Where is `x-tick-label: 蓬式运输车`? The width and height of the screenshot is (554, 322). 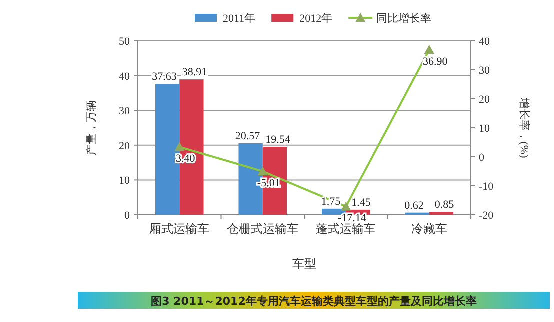
x-tick-label: 蓬式运输车 is located at coordinates (346, 229).